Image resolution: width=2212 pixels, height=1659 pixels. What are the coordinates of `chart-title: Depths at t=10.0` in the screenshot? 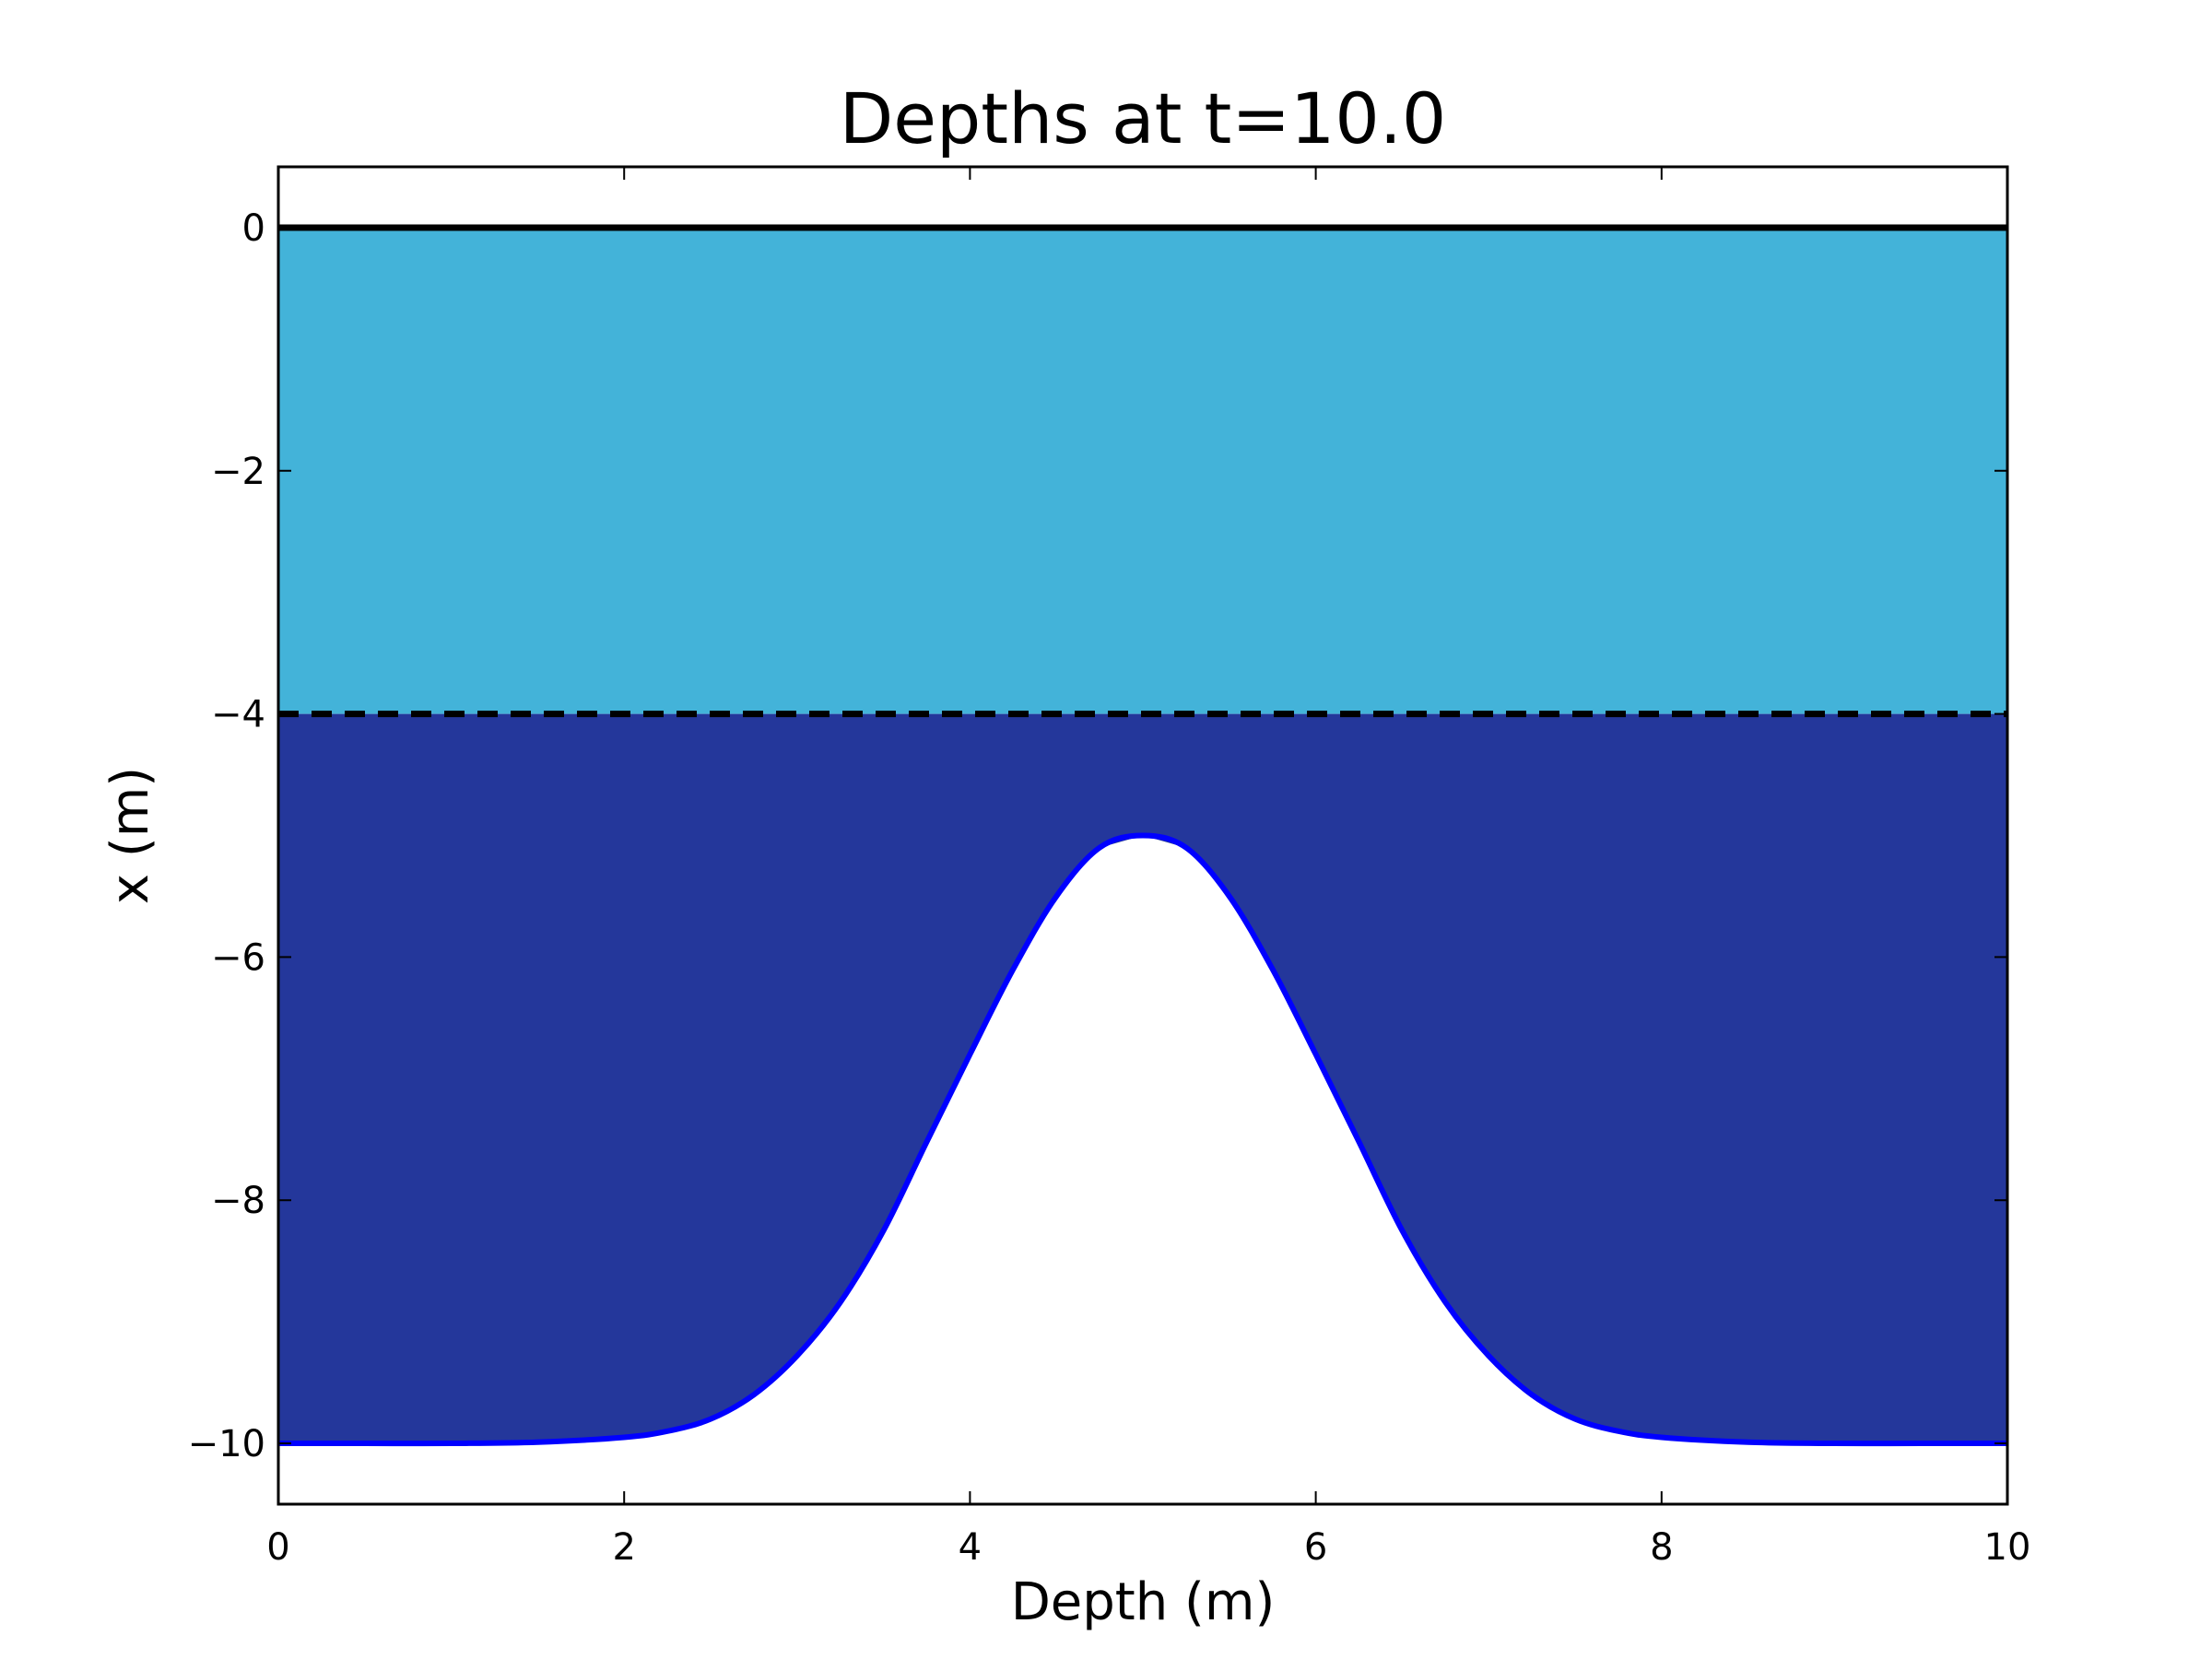 It's located at (1143, 118).